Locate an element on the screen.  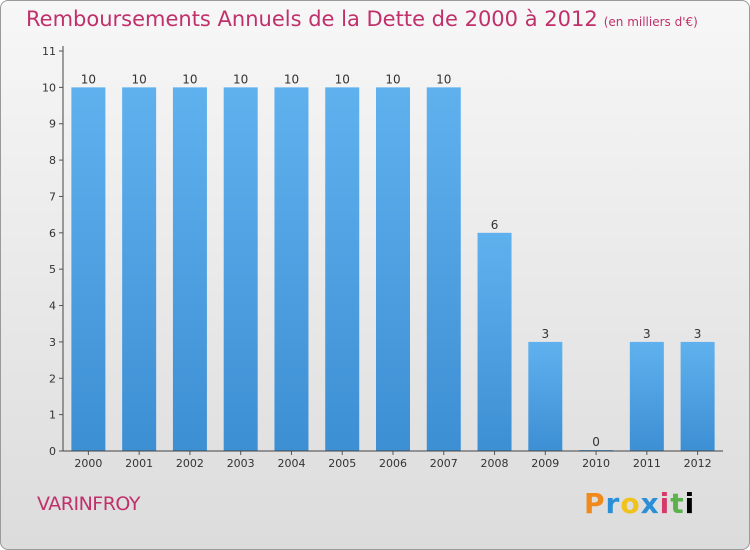
data-label: 0 is located at coordinates (596, 442).